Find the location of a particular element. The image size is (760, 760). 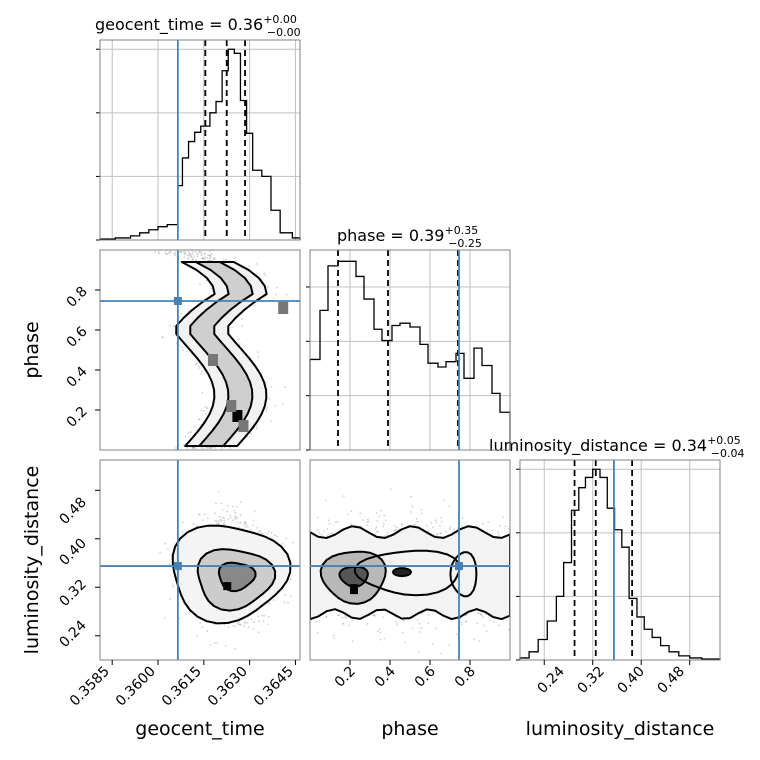

contour-inner is located at coordinates (221, 354).